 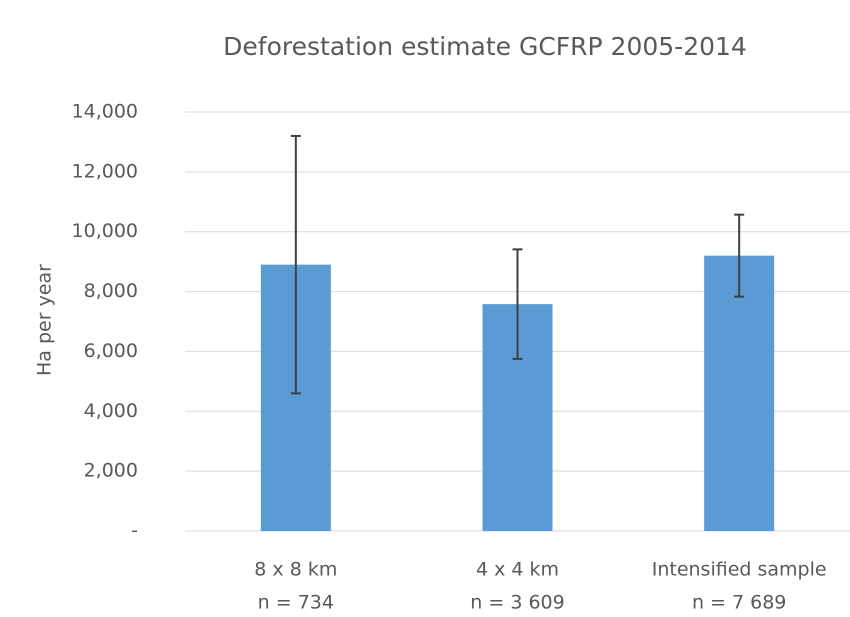 What do you see at coordinates (105, 231) in the screenshot?
I see `y-tick-label: 10,000` at bounding box center [105, 231].